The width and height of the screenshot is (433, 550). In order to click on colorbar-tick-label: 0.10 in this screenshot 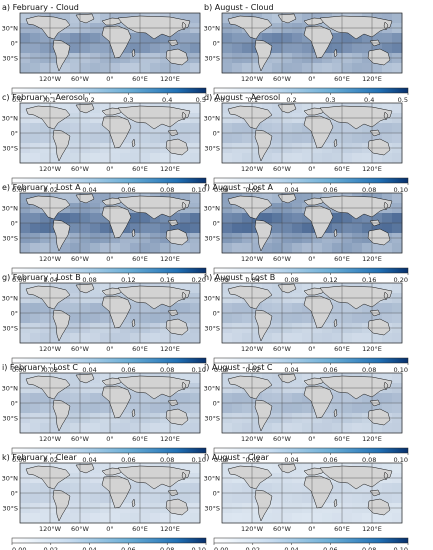, I will do `click(401, 548)`.